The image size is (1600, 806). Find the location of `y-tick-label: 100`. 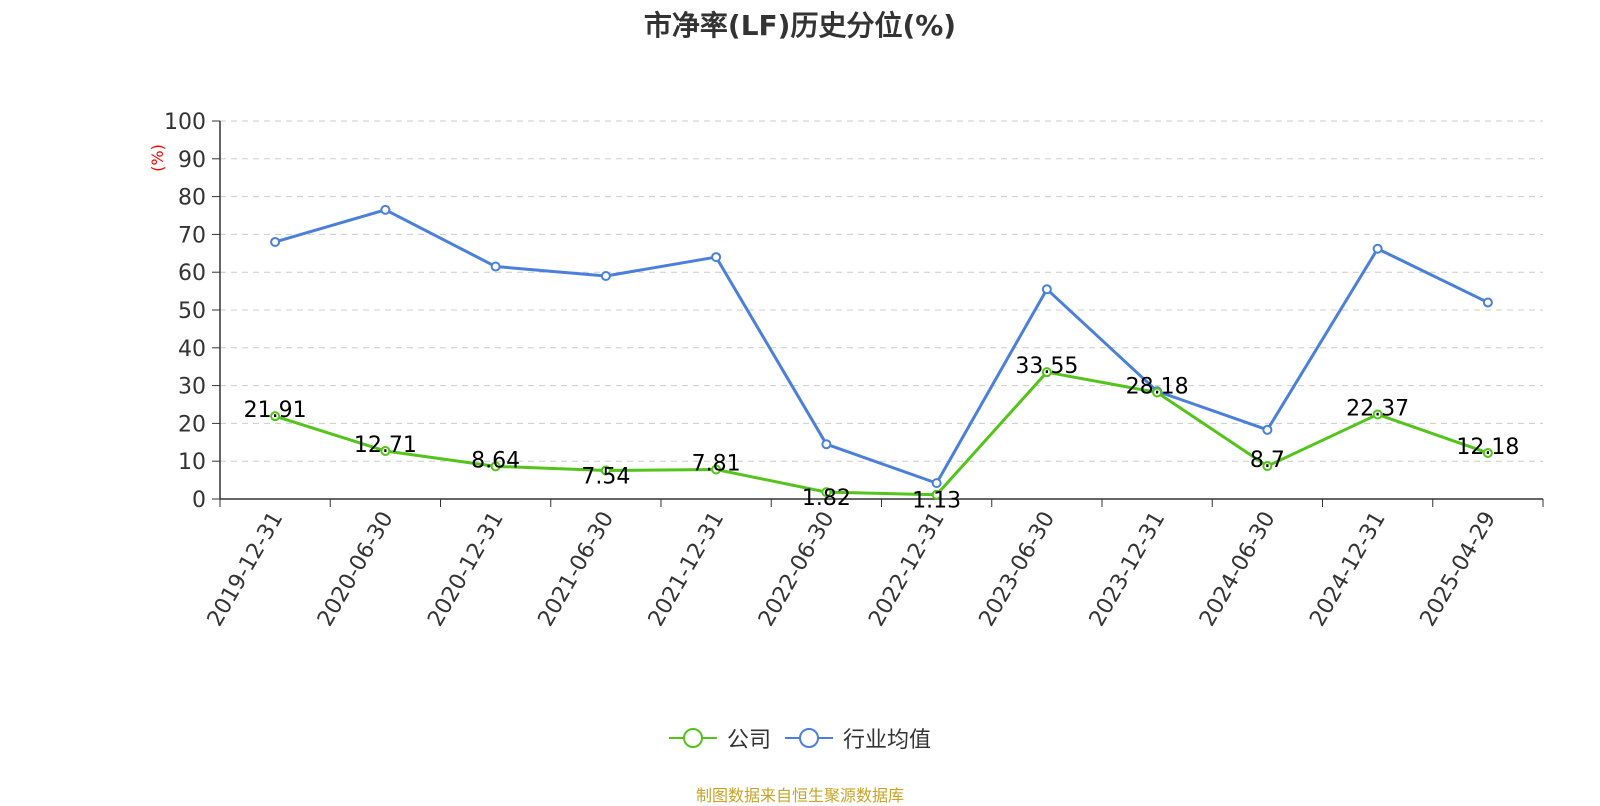

y-tick-label: 100 is located at coordinates (185, 122).